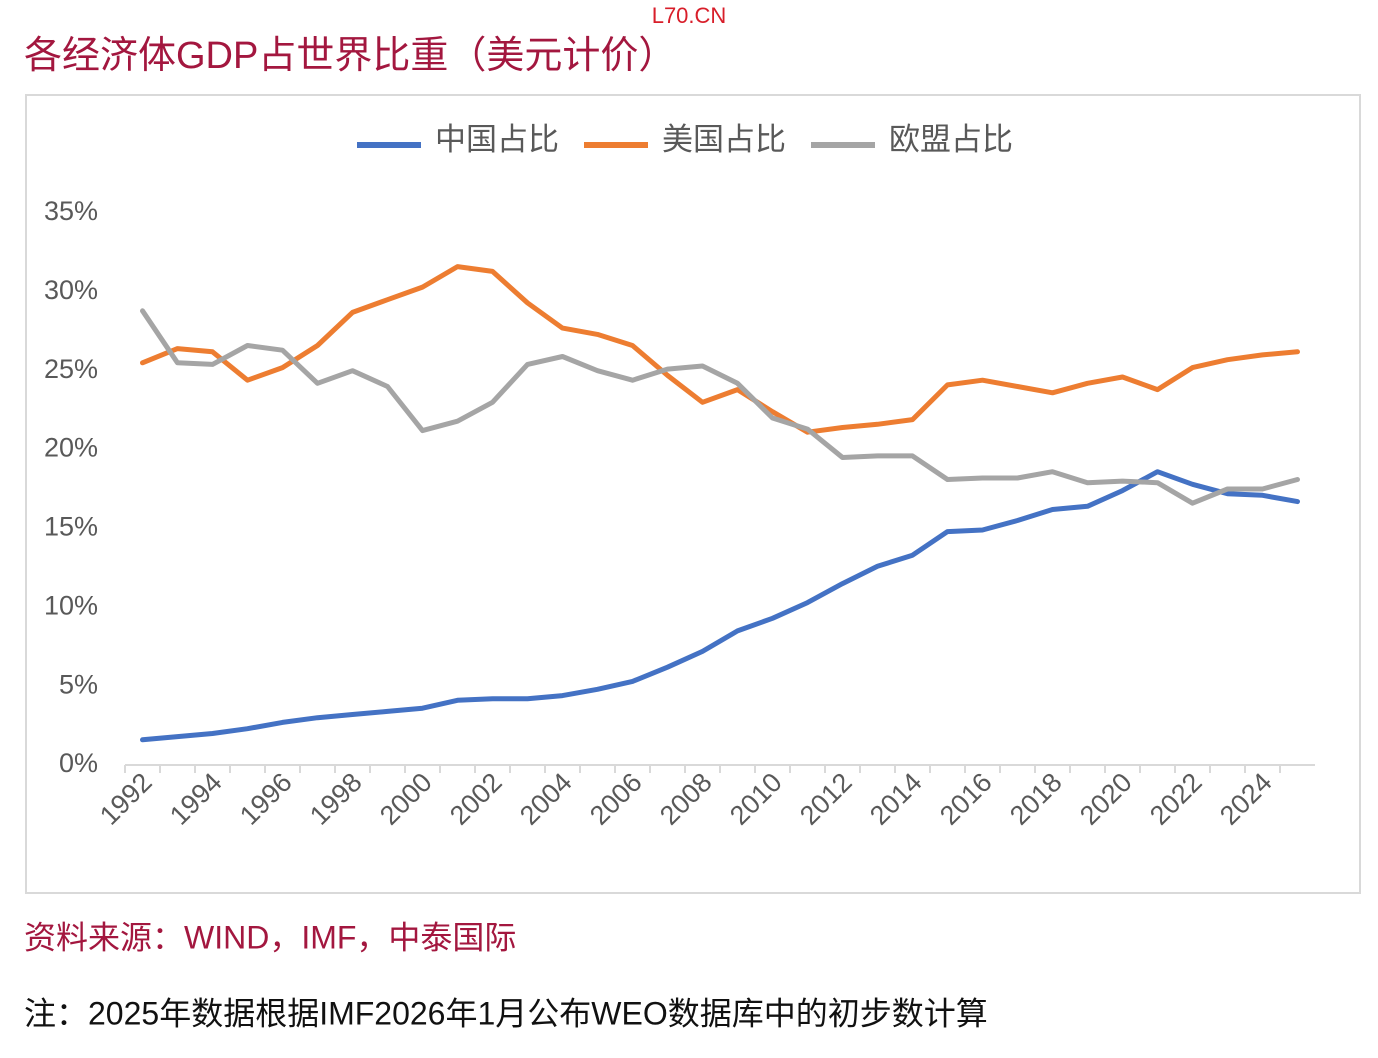  What do you see at coordinates (71, 448) in the screenshot?
I see `y-tick-label: 20%` at bounding box center [71, 448].